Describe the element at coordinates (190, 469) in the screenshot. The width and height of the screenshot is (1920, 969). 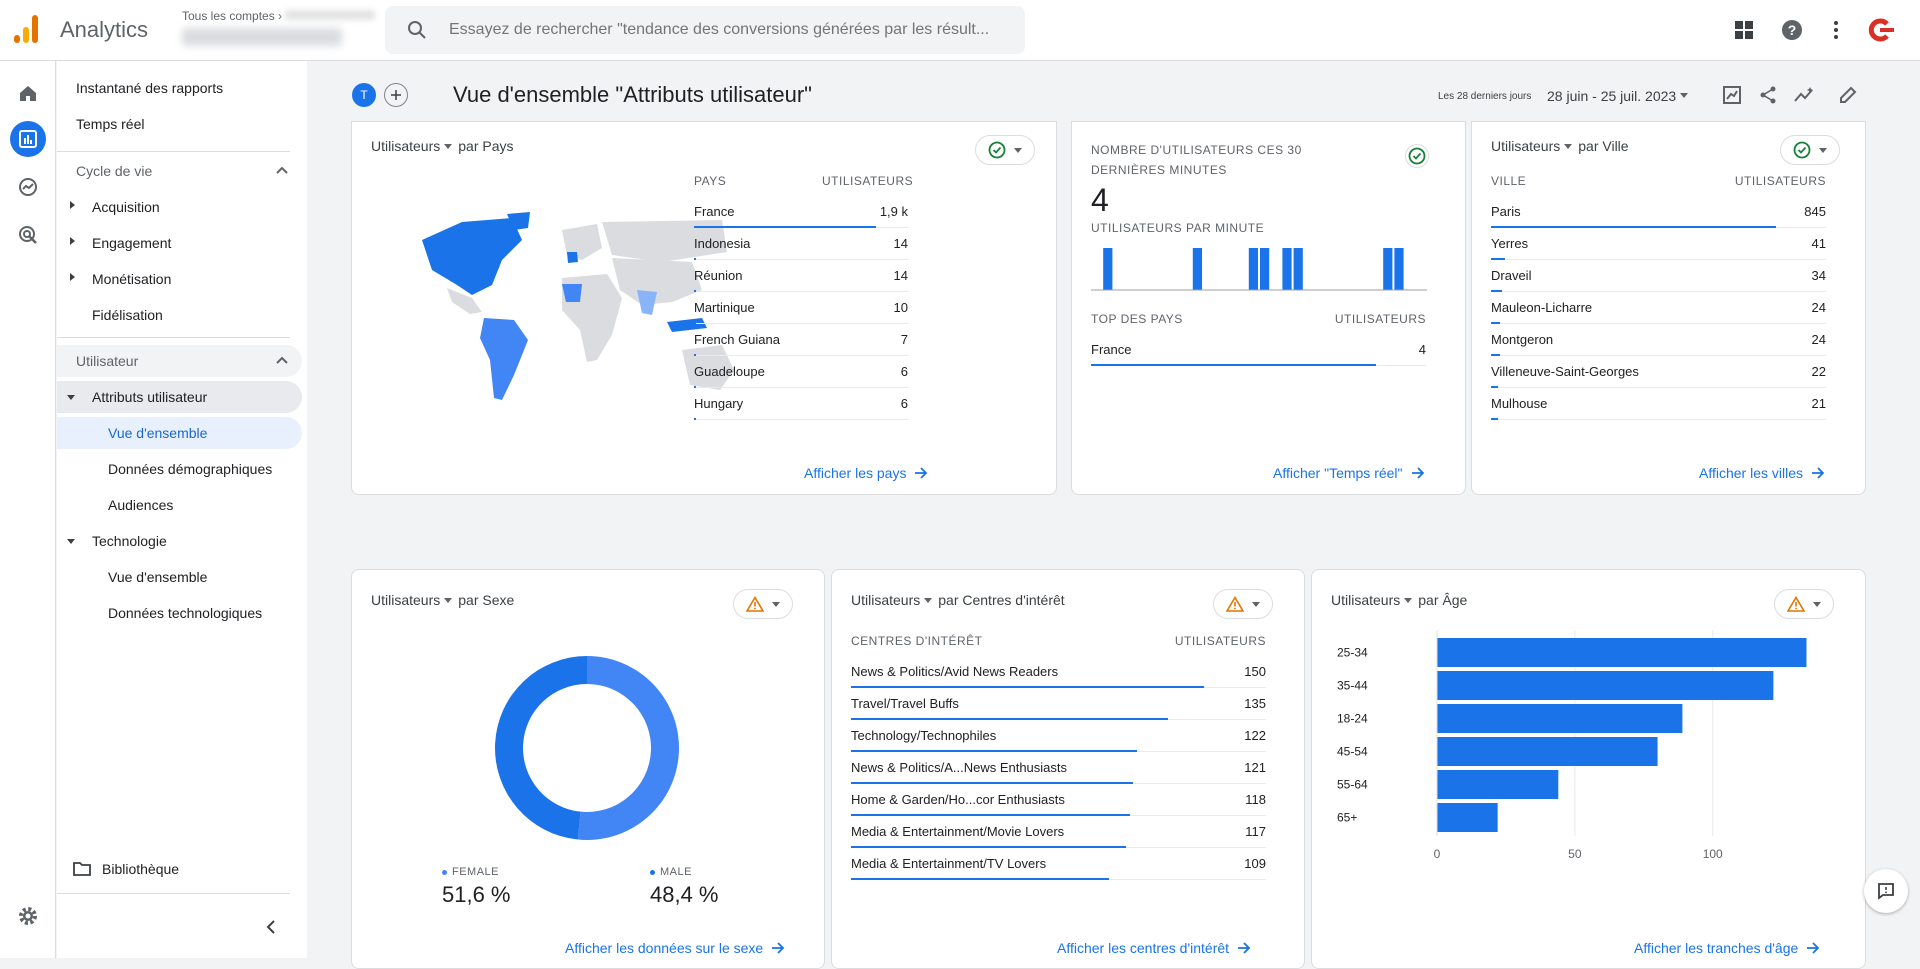
I see `nav-demographics: Données démographiques` at that location.